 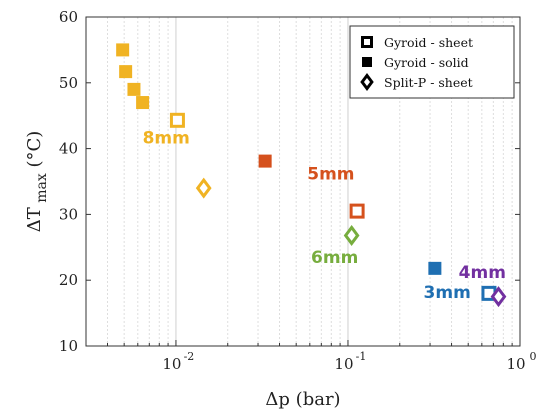 I want to click on y-tick-label: 40, so click(x=68, y=149).